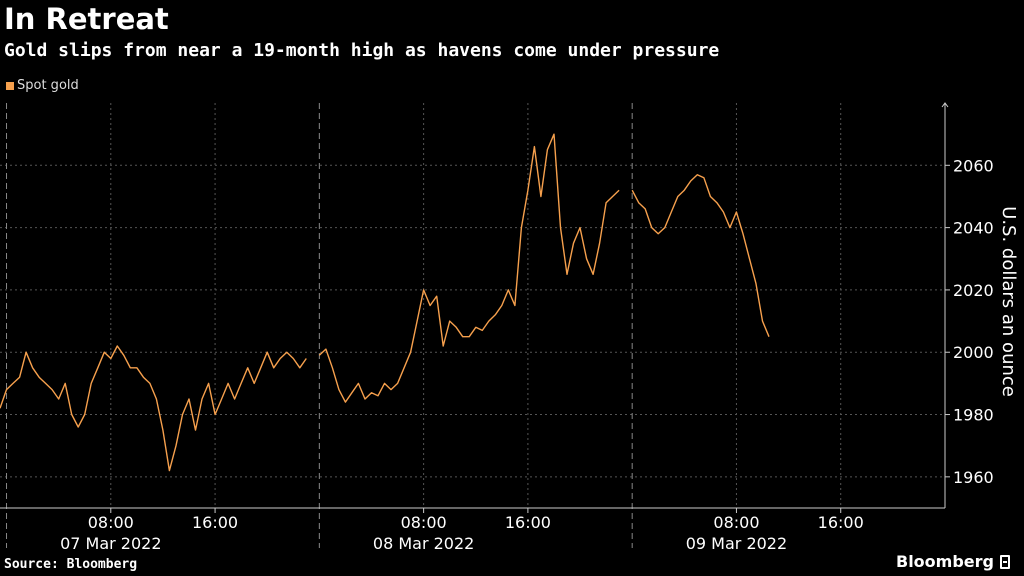 Image resolution: width=1024 pixels, height=576 pixels. What do you see at coordinates (945, 105) in the screenshot?
I see `y-axis-arrow` at bounding box center [945, 105].